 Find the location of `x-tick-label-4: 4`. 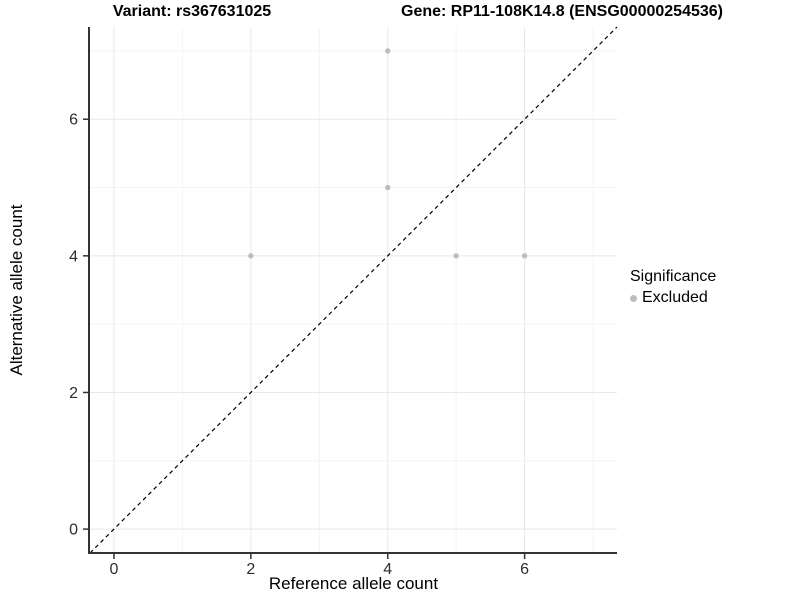

x-tick-label-4: 4 is located at coordinates (387, 569).